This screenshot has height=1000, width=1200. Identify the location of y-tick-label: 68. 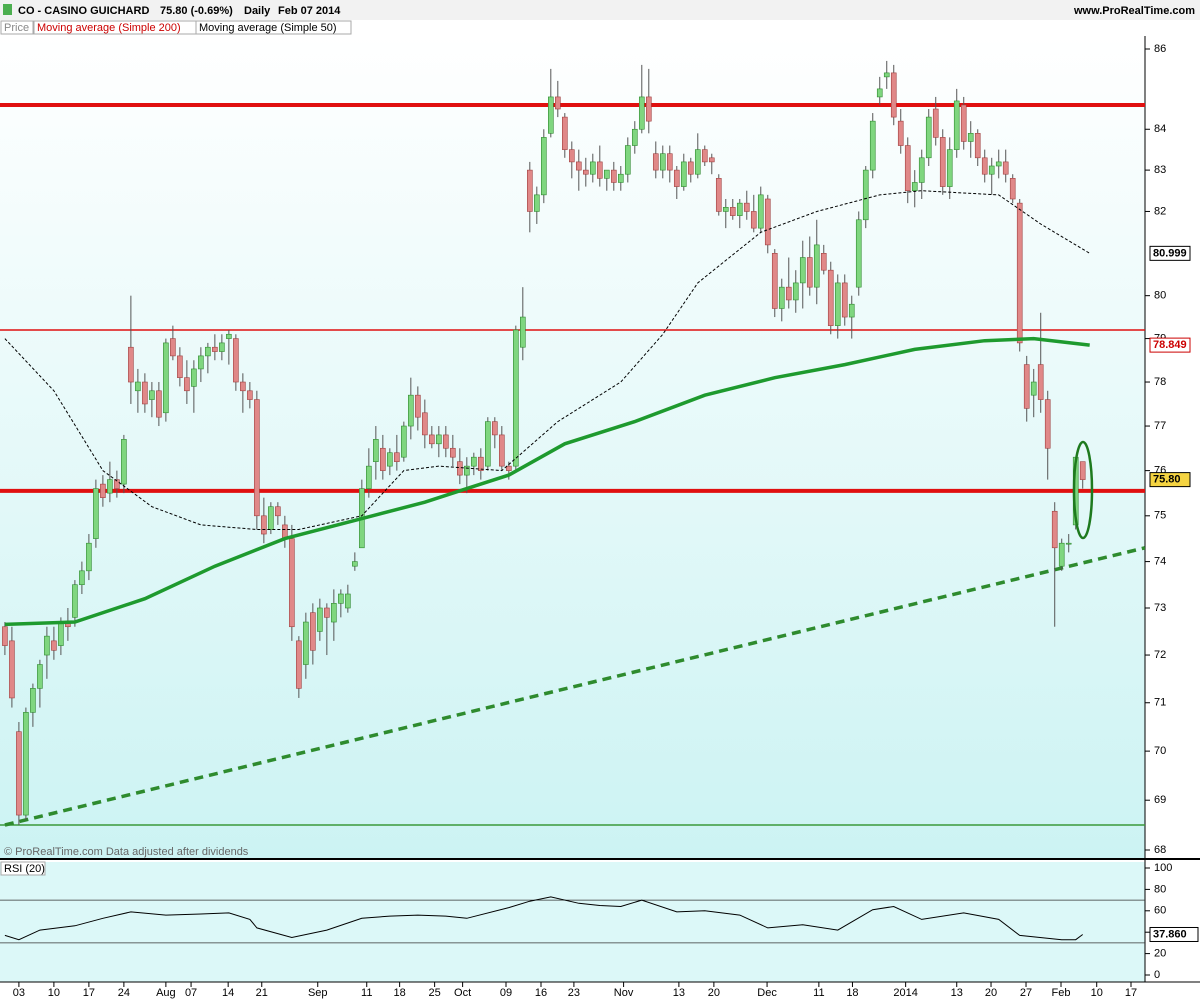
(1160, 850).